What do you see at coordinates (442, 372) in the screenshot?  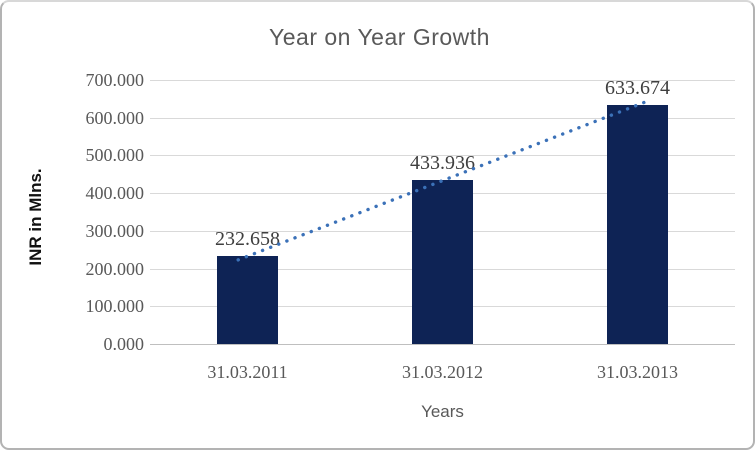 I see `x-tick-label: 31.03.2012` at bounding box center [442, 372].